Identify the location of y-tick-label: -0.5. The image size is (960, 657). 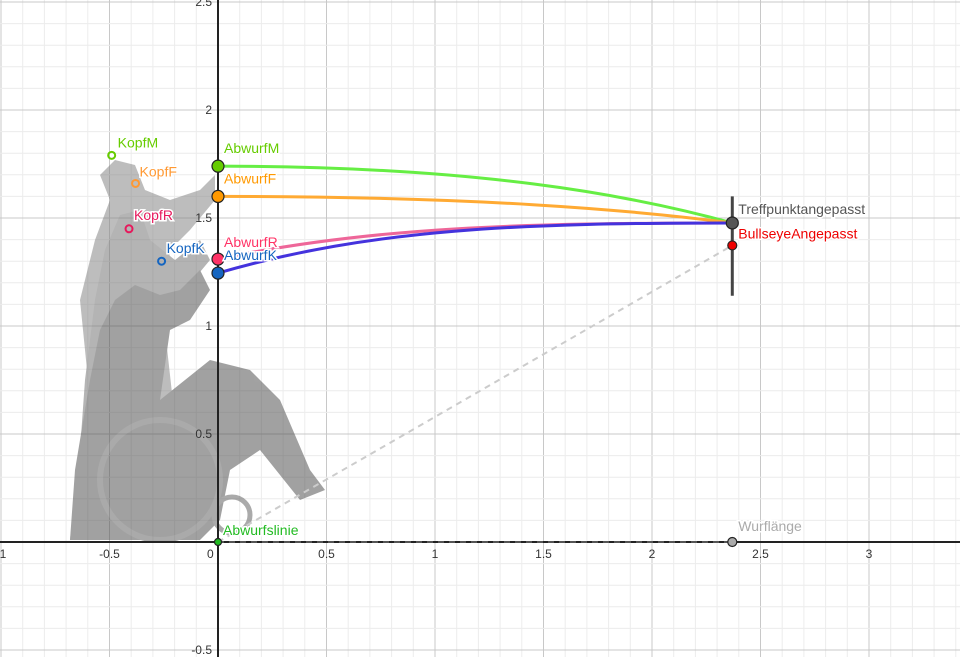
(201, 650).